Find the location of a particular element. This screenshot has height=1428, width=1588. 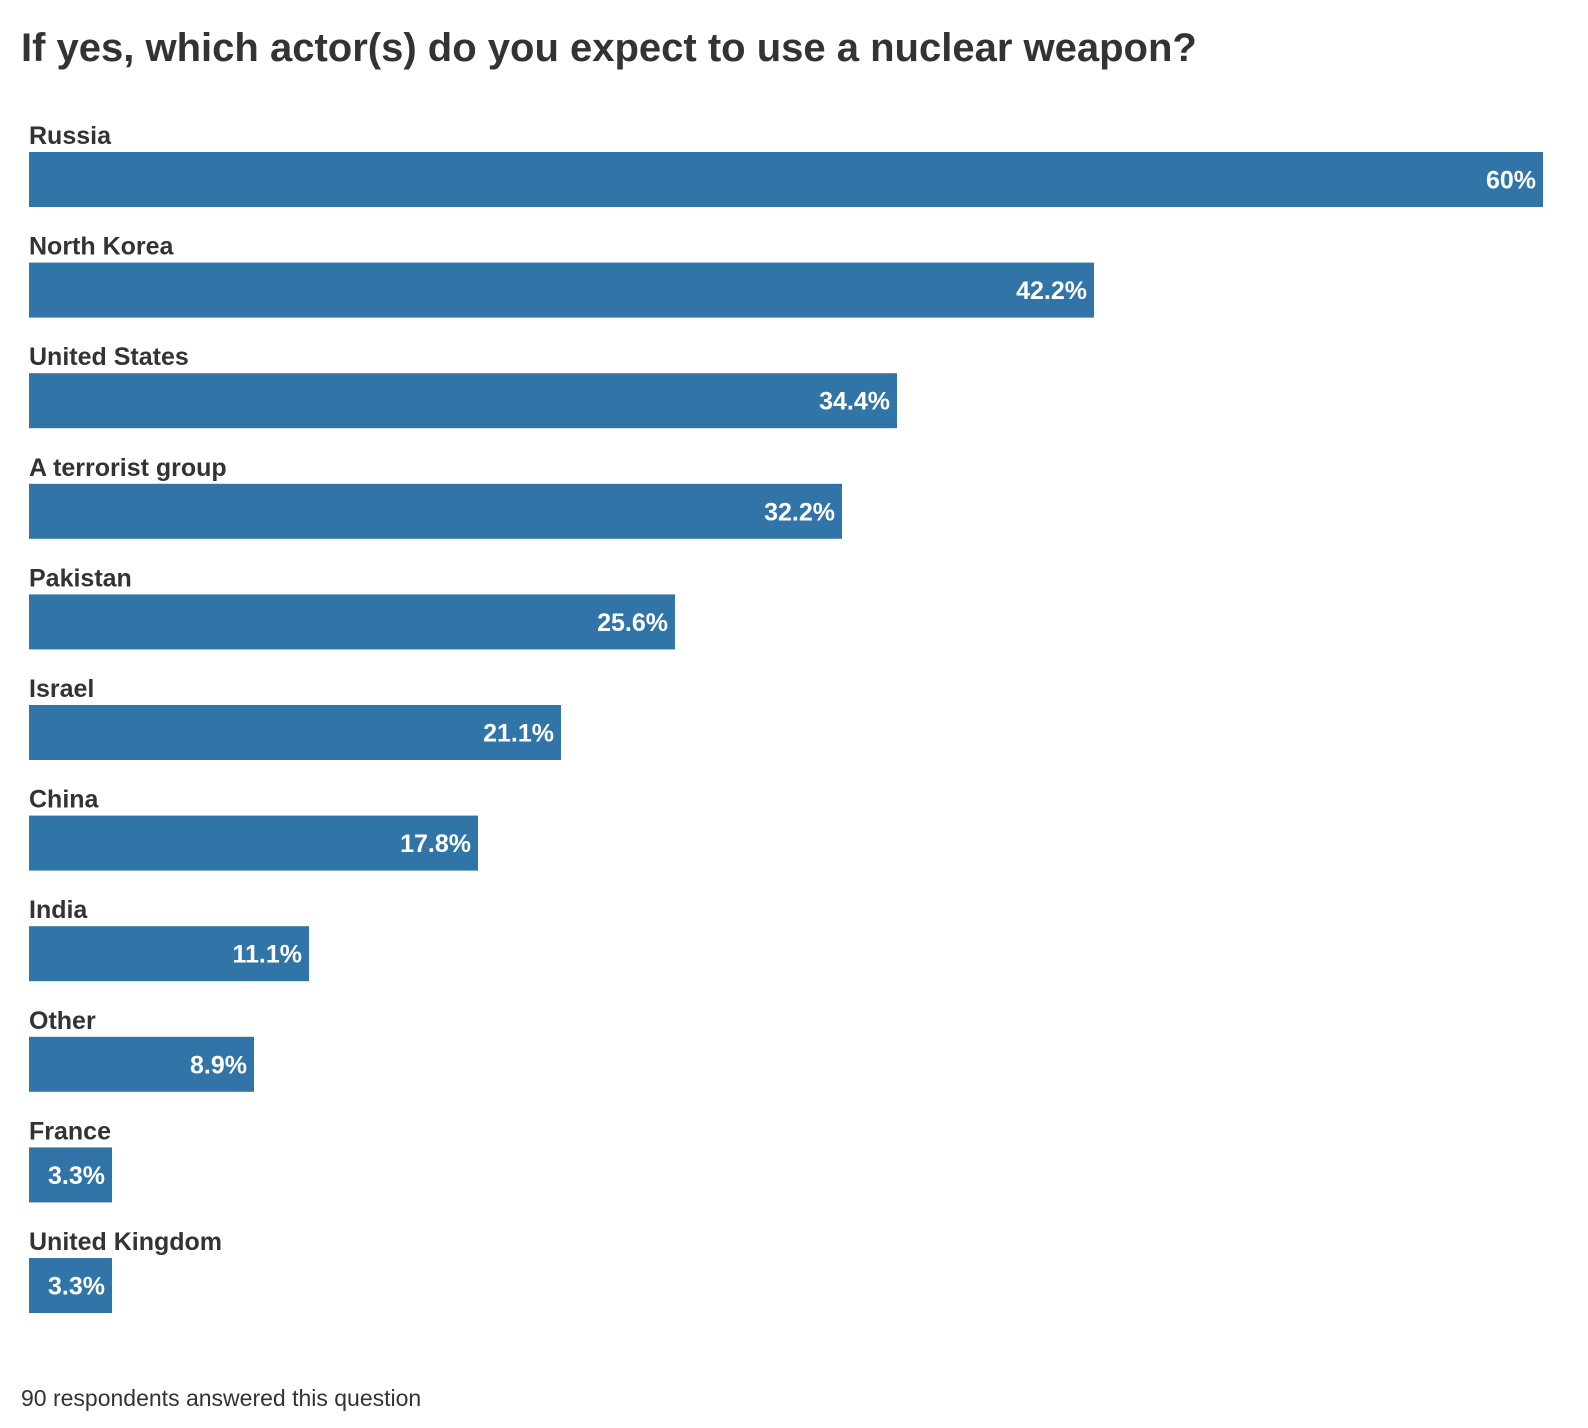

category-label: India is located at coordinates (58, 910).